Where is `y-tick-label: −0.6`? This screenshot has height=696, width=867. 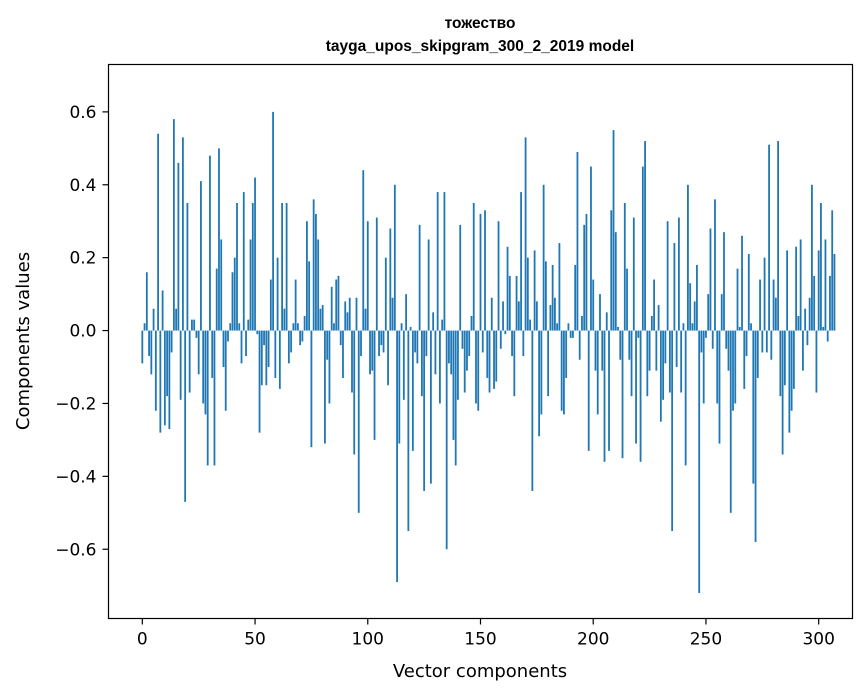 y-tick-label: −0.6 is located at coordinates (75, 550).